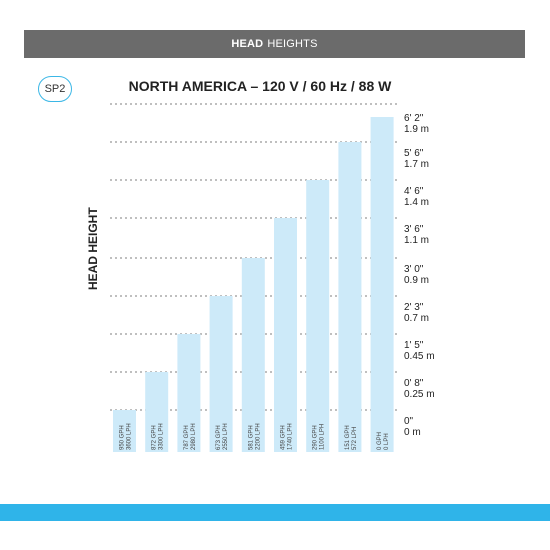 Image resolution: width=550 pixels, height=550 pixels. What do you see at coordinates (419, 394) in the screenshot?
I see `y-tick-label-m: 0.25 m` at bounding box center [419, 394].